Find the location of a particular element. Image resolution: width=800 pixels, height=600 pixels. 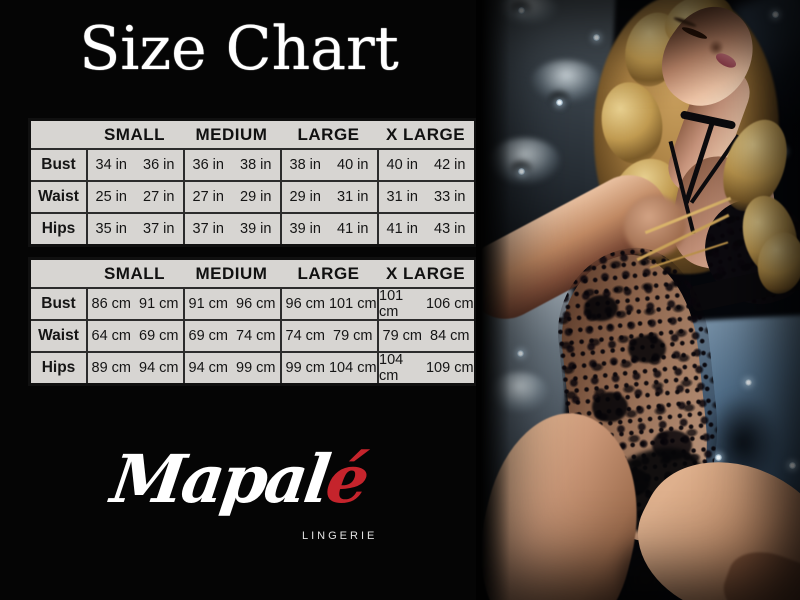

size-value-cell: 64 cm is located at coordinates (110, 335).